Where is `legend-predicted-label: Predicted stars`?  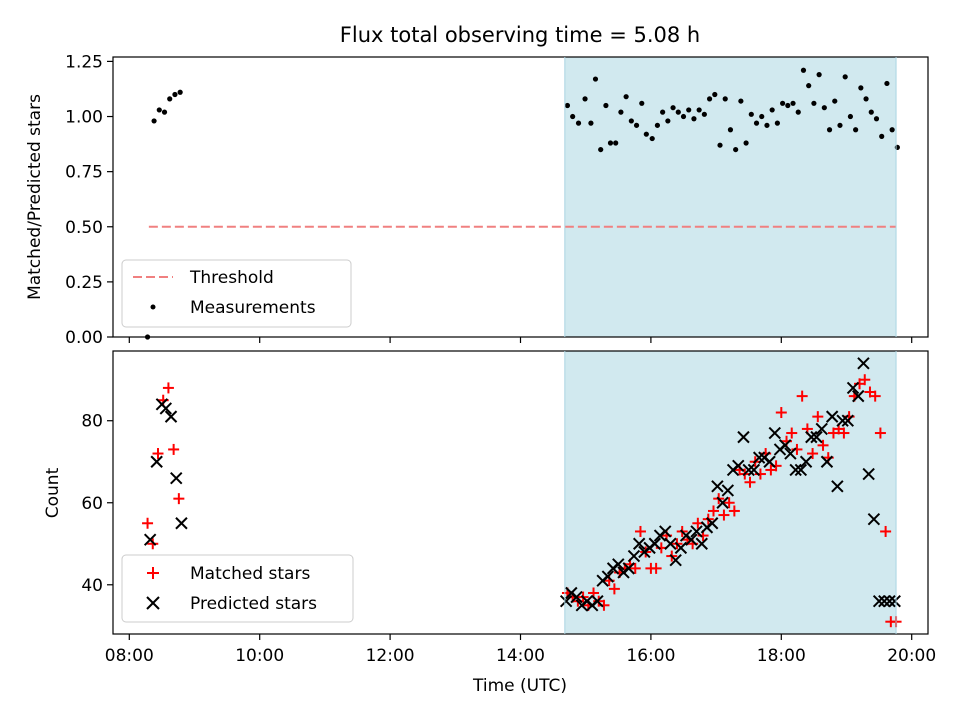
legend-predicted-label: Predicted stars is located at coordinates (253, 604).